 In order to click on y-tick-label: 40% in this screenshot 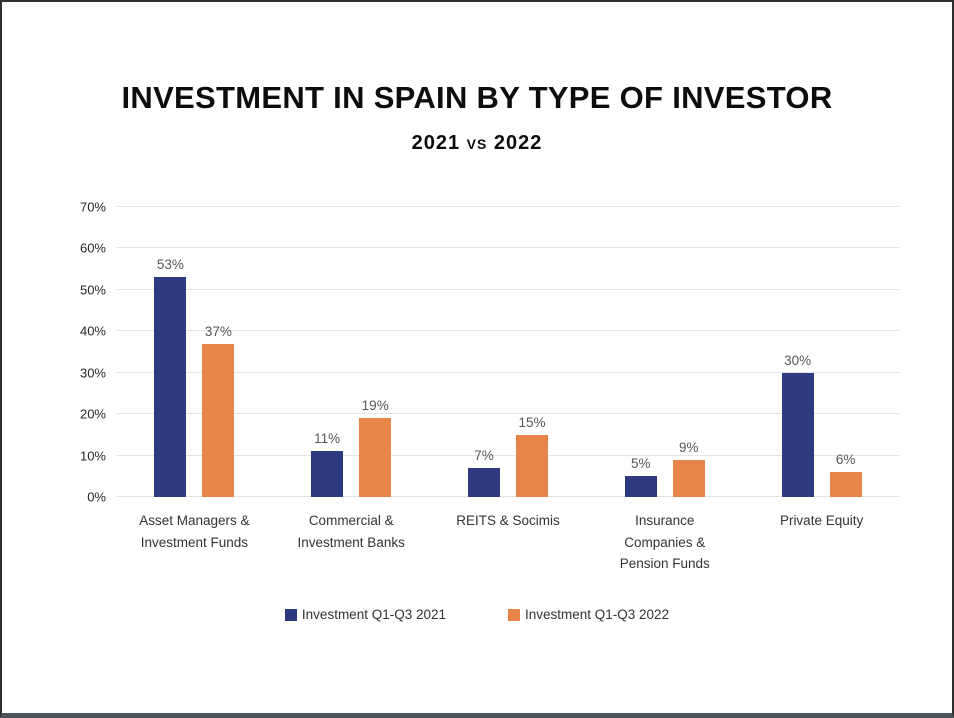, I will do `click(92, 331)`.